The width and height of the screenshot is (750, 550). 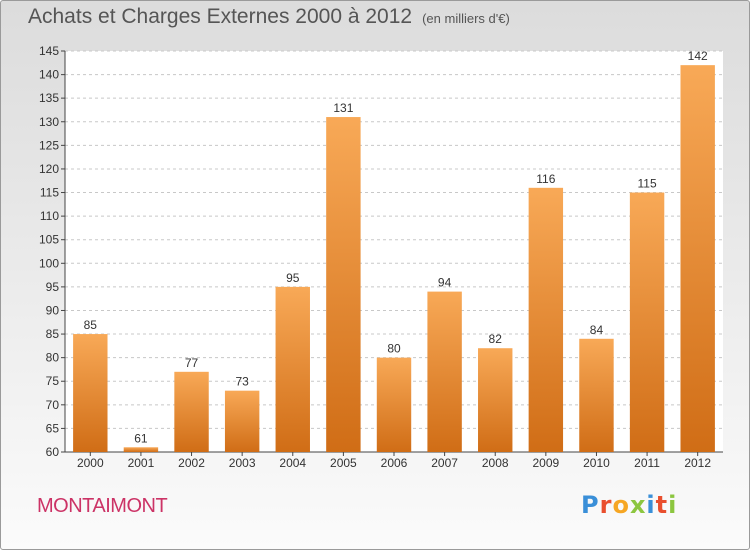 I want to click on data-label-2000: 85, so click(x=91, y=325).